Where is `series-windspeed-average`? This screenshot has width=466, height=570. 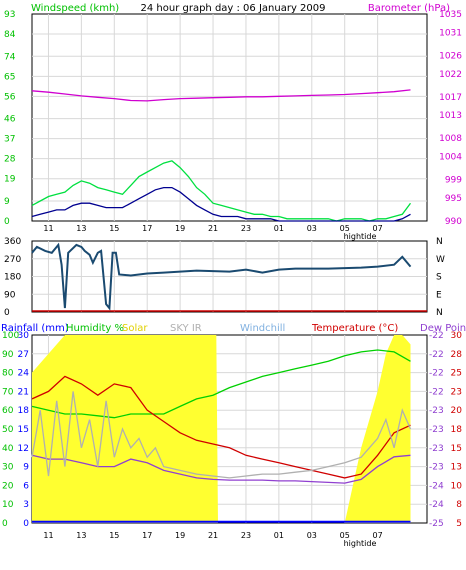 series-windspeed-average is located at coordinates (221, 204).